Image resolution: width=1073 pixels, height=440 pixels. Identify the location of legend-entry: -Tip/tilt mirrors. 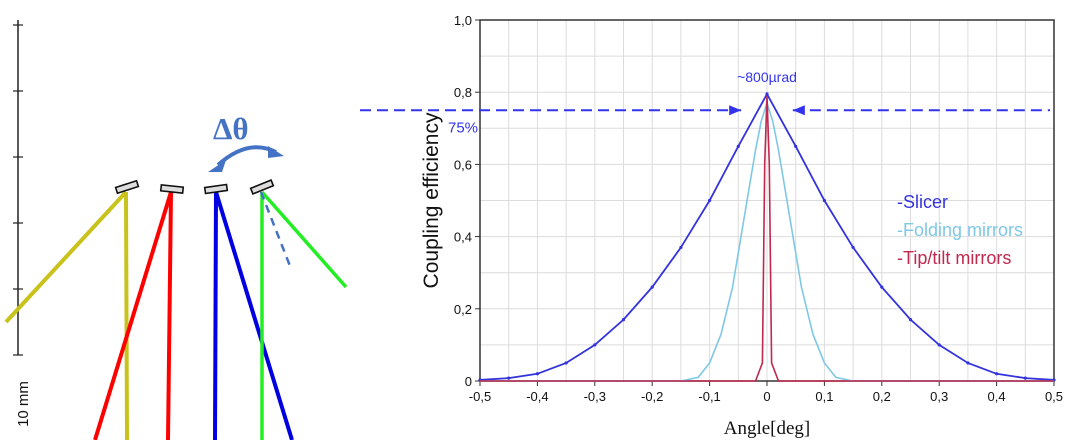
(954, 258).